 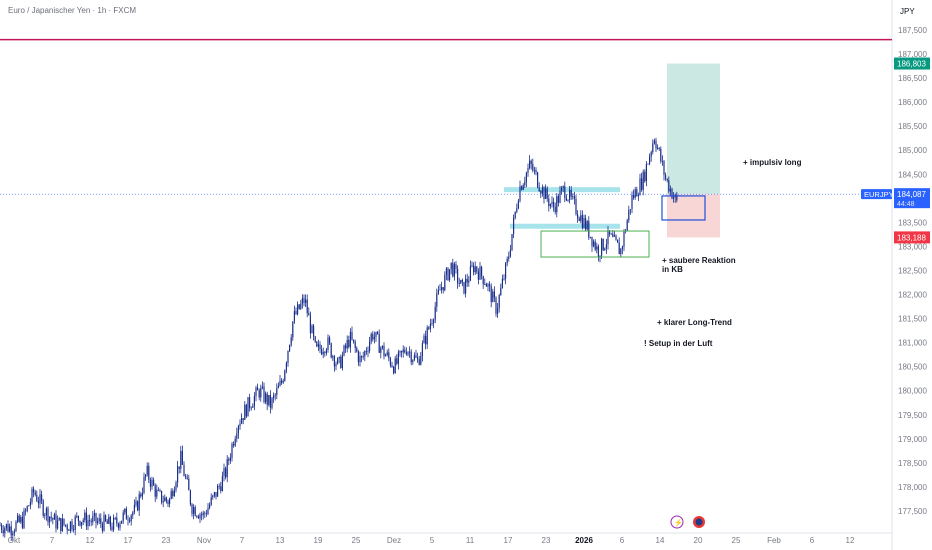 I want to click on time-axis-tick: 6, so click(x=812, y=540).